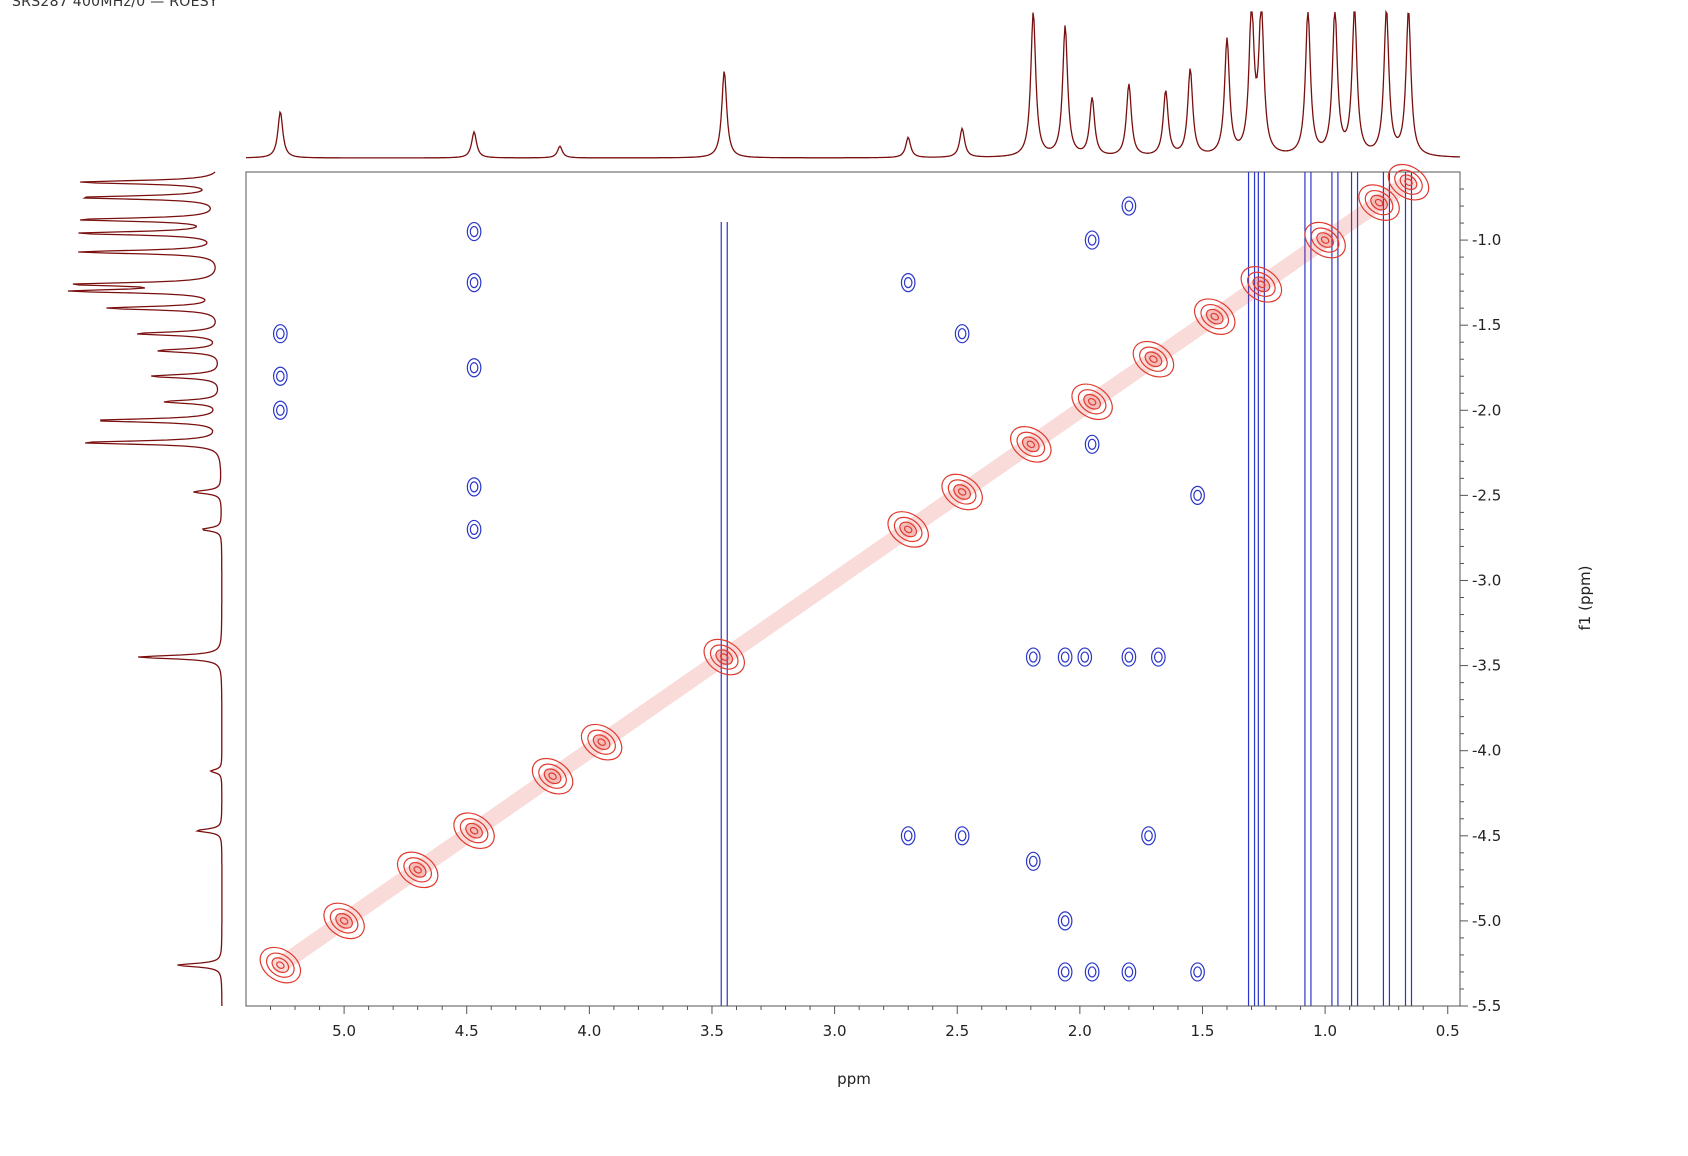 The height and width of the screenshot is (1156, 1688). I want to click on y-axis-label: f1 (ppm), so click(1585, 598).